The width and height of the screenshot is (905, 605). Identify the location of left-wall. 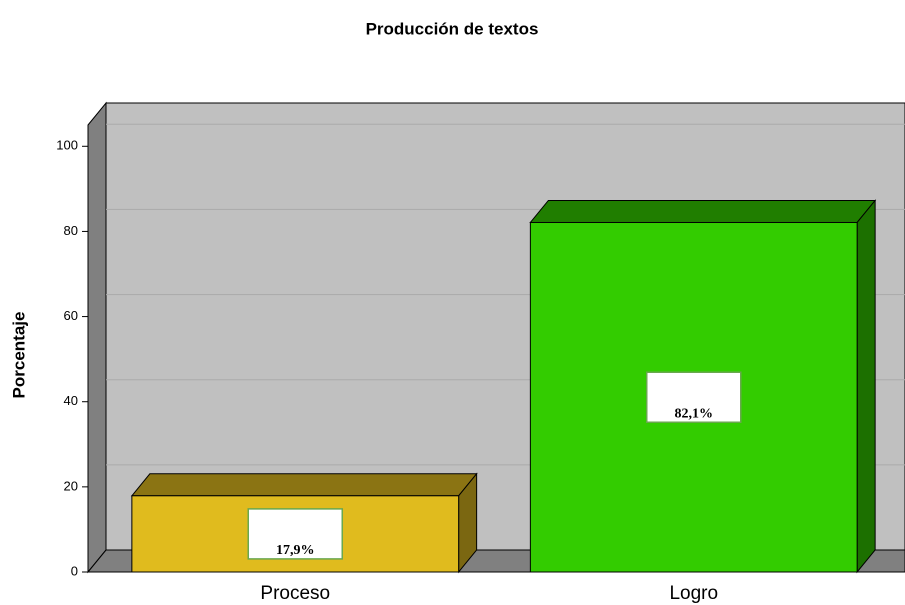
(97, 337).